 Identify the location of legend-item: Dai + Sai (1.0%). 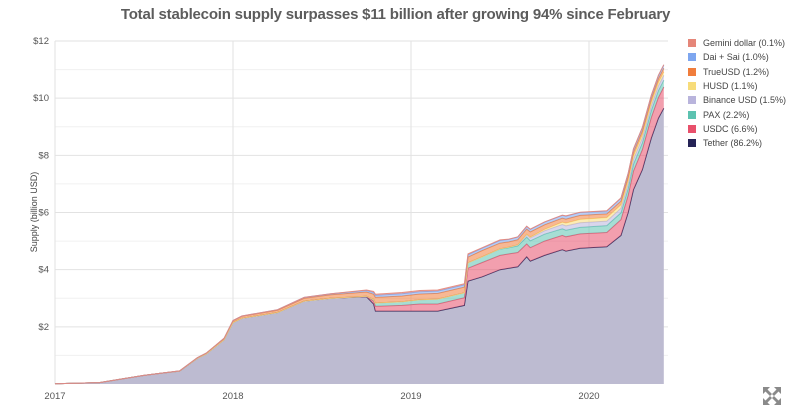
(737, 57).